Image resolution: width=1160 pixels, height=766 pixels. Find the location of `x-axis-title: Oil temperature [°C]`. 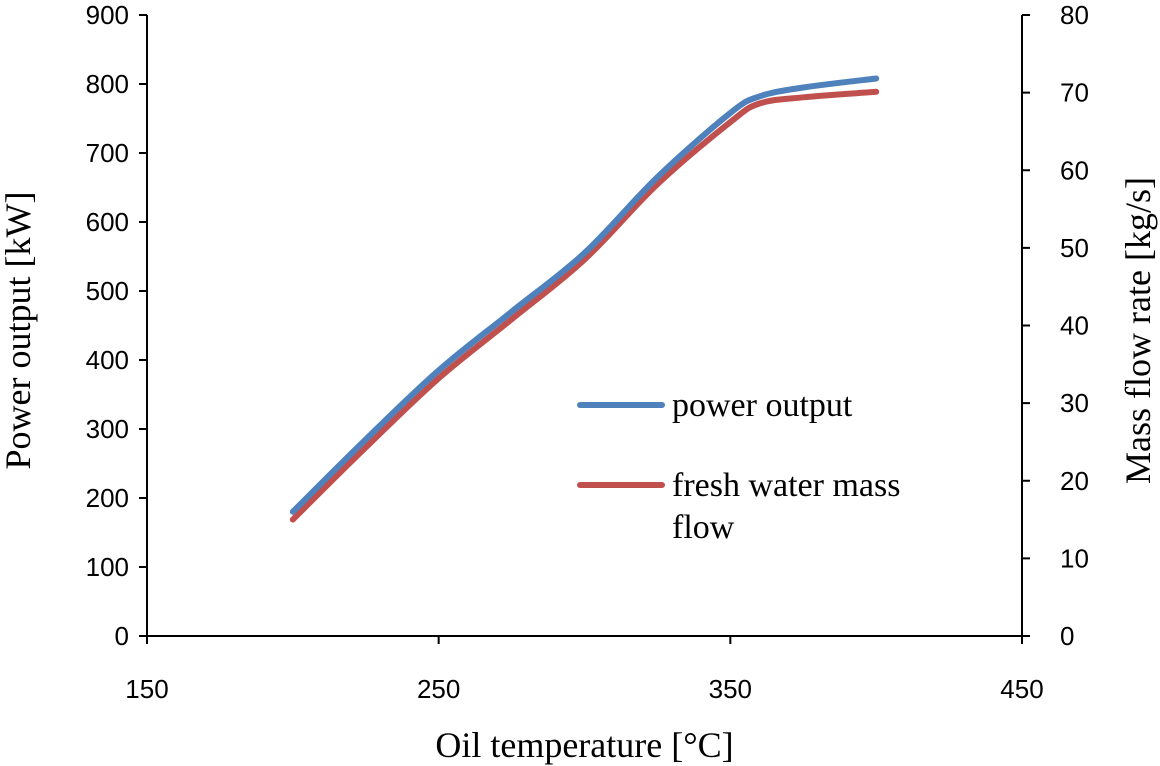

x-axis-title: Oil temperature [°C] is located at coordinates (584, 745).